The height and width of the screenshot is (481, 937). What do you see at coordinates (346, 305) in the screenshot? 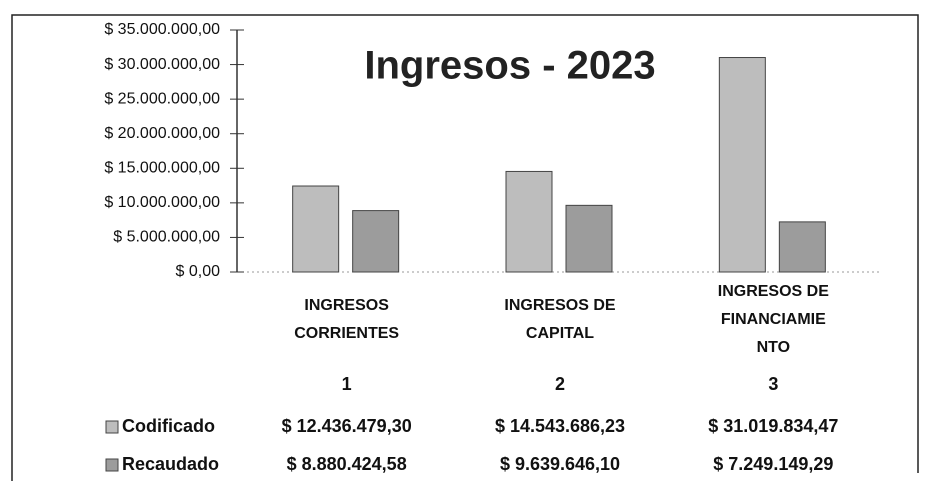
I see `x-tick-label-line: INGRESOS` at bounding box center [346, 305].